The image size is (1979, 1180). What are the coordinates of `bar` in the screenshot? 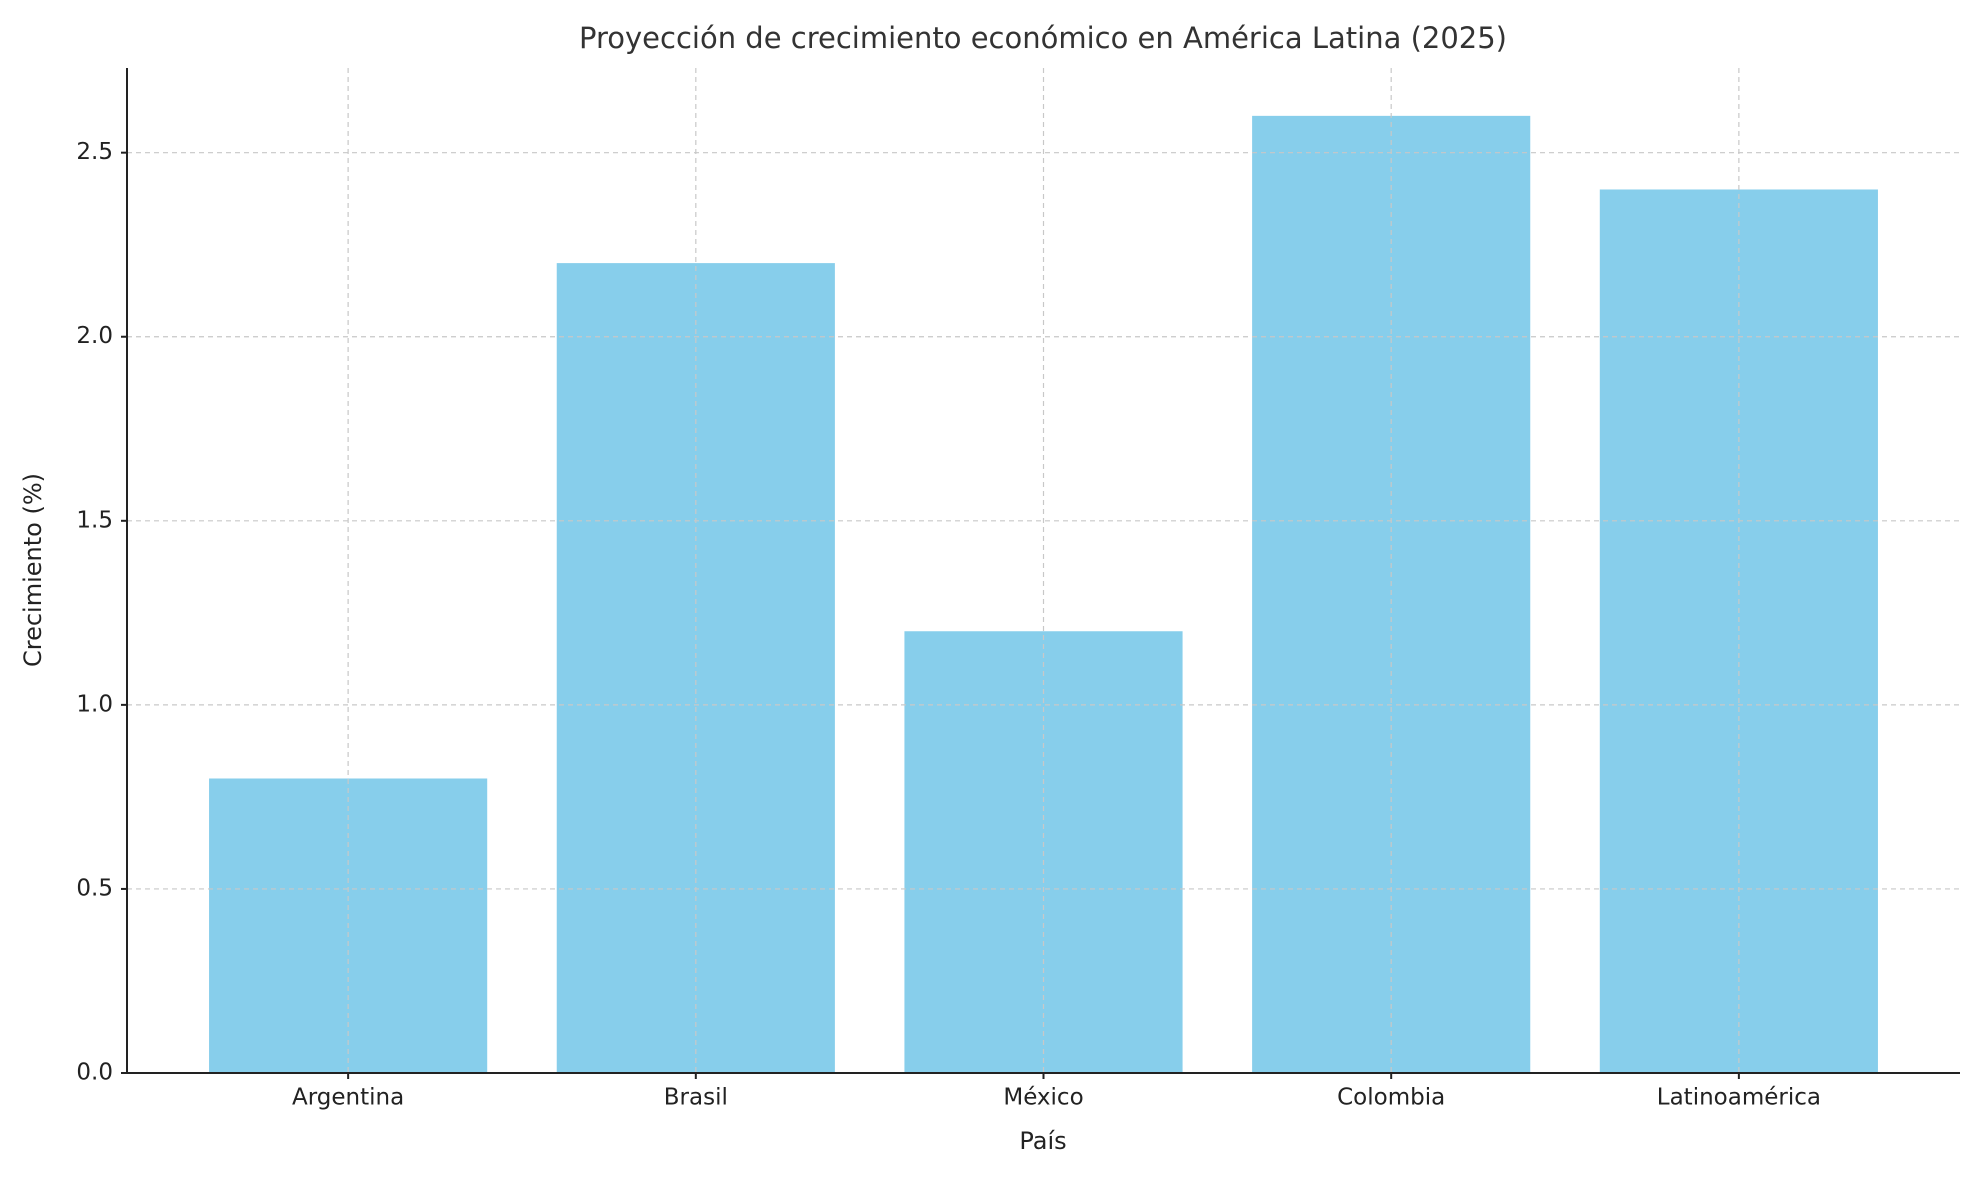 It's located at (695, 668).